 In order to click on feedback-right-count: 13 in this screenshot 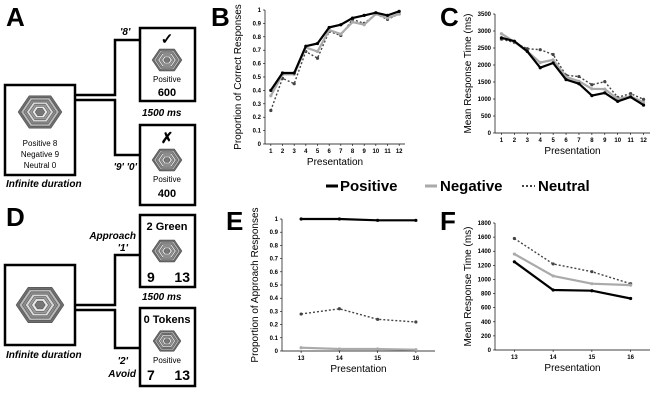, I will do `click(182, 277)`.